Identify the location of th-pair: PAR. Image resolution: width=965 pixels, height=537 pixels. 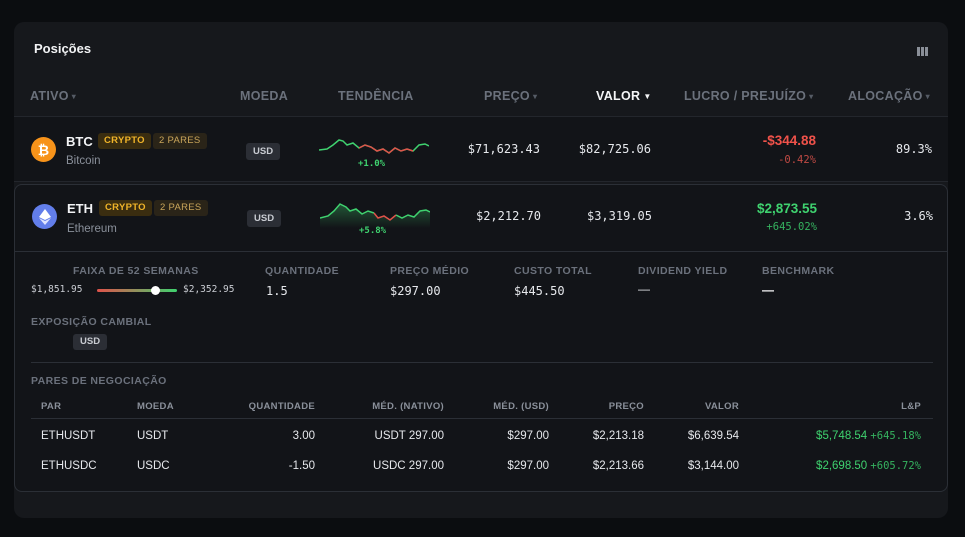
(51, 406).